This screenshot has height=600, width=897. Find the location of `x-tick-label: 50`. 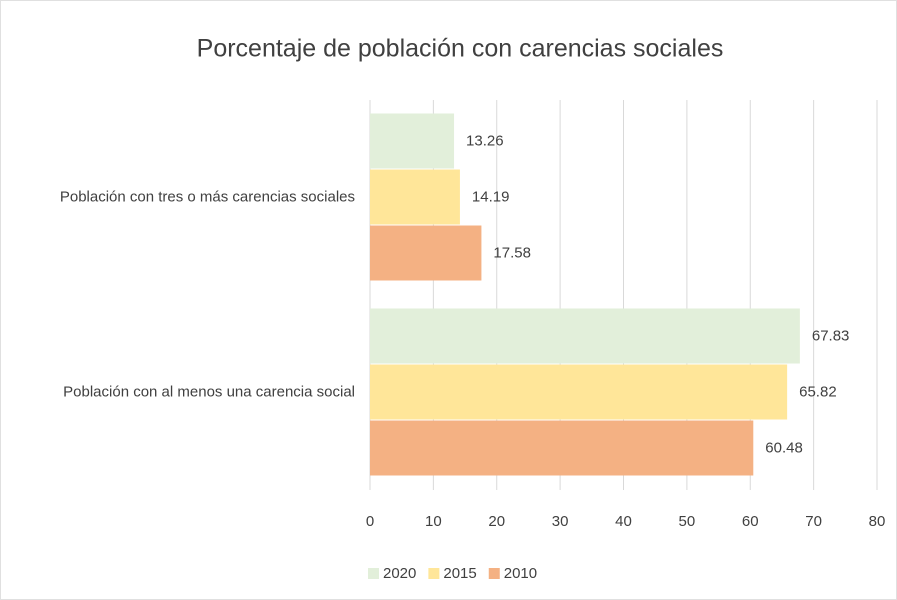

x-tick-label: 50 is located at coordinates (687, 521).